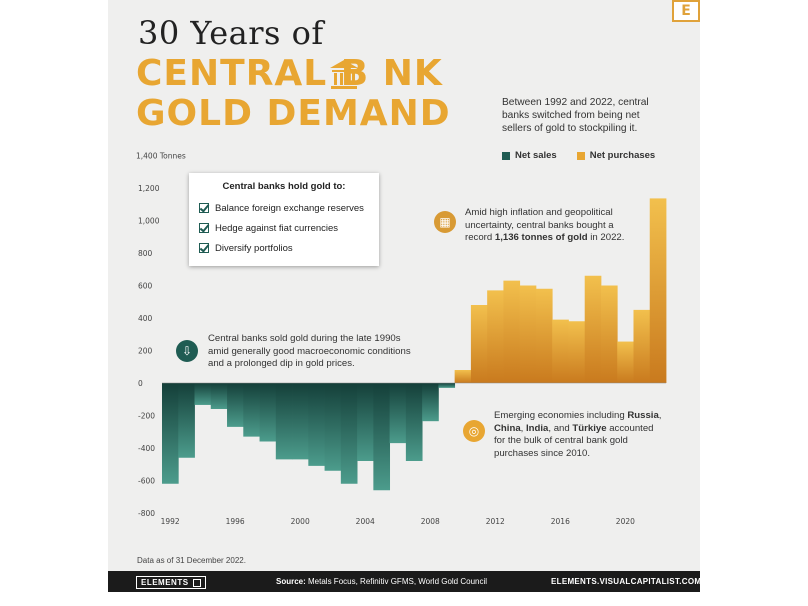 The image size is (808, 606). What do you see at coordinates (686, 11) in the screenshot?
I see `elements-badge-icon: E` at bounding box center [686, 11].